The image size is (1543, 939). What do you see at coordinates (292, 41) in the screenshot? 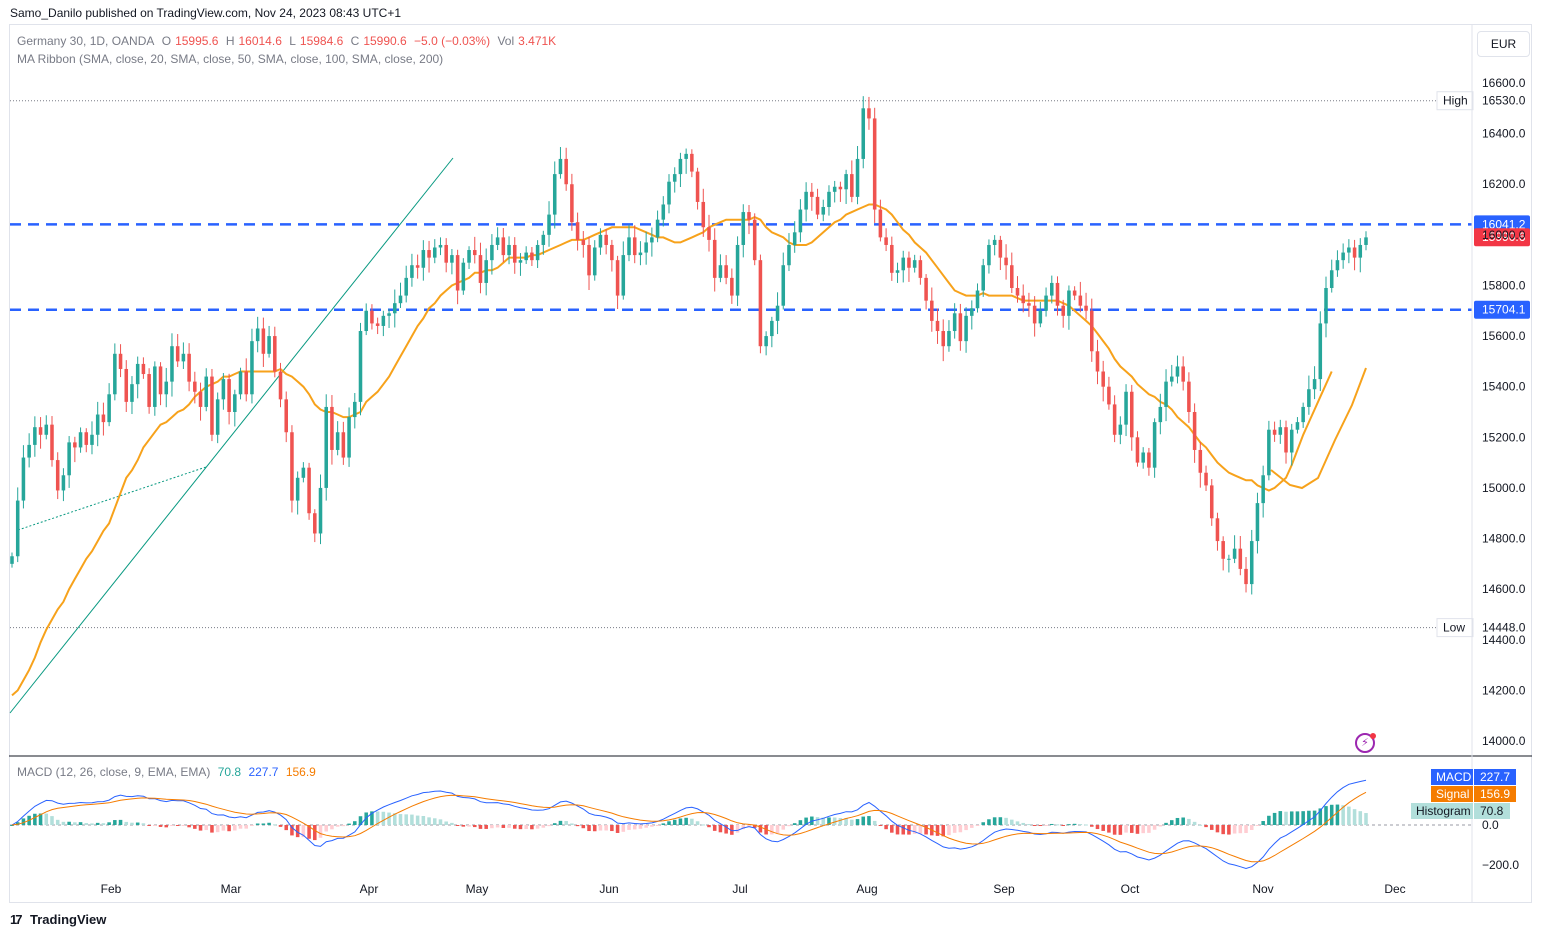
I see `low-label: L` at bounding box center [292, 41].